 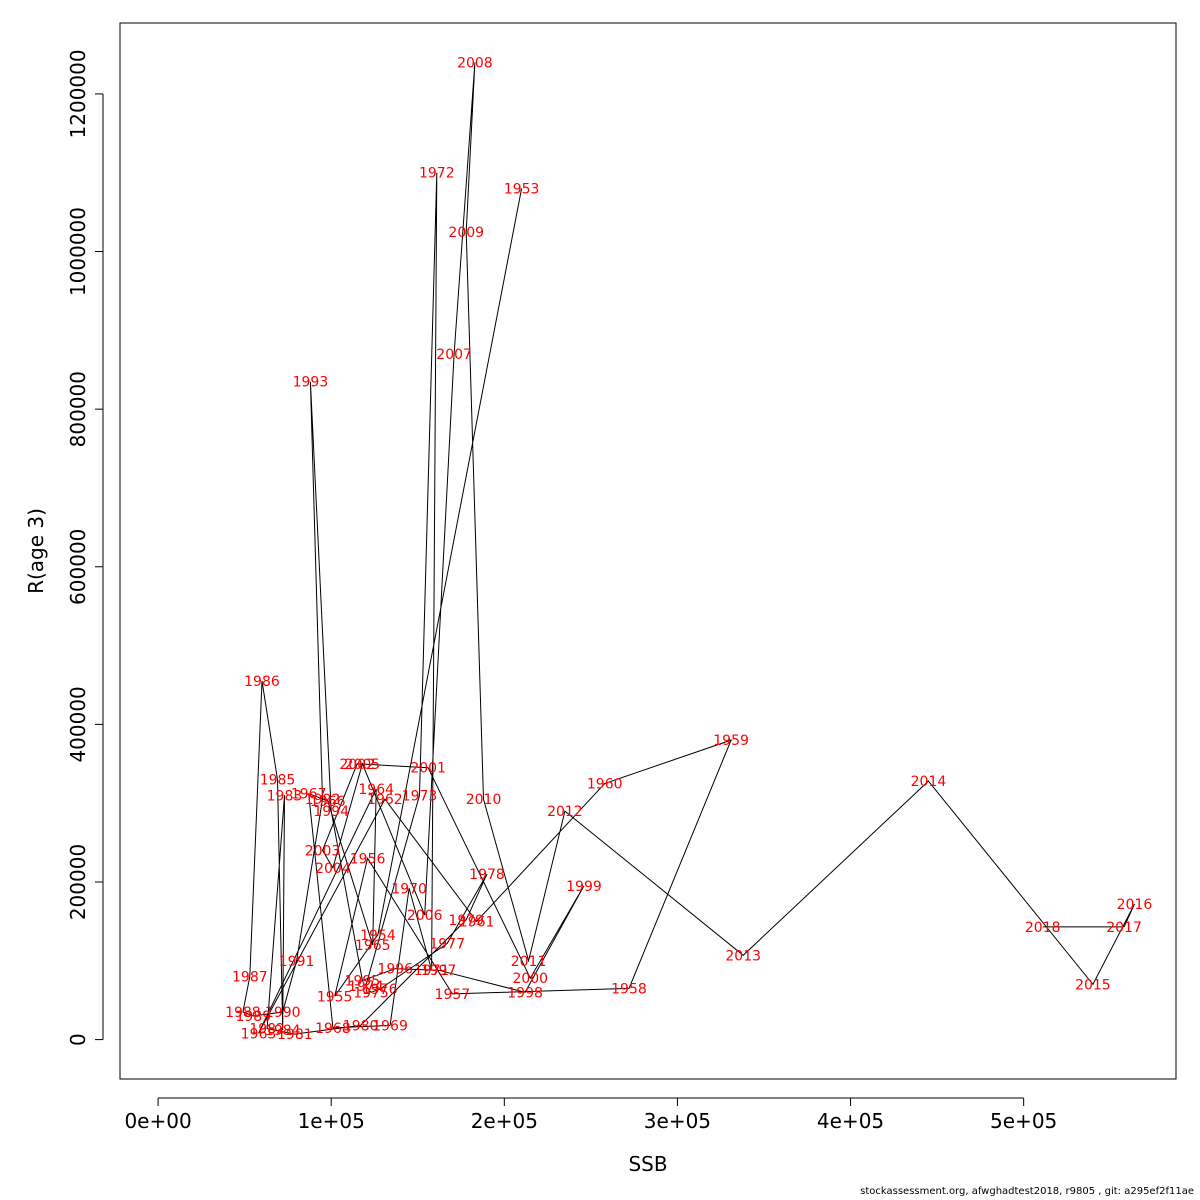 I want to click on point-label-1997: 1997, so click(x=439, y=971).